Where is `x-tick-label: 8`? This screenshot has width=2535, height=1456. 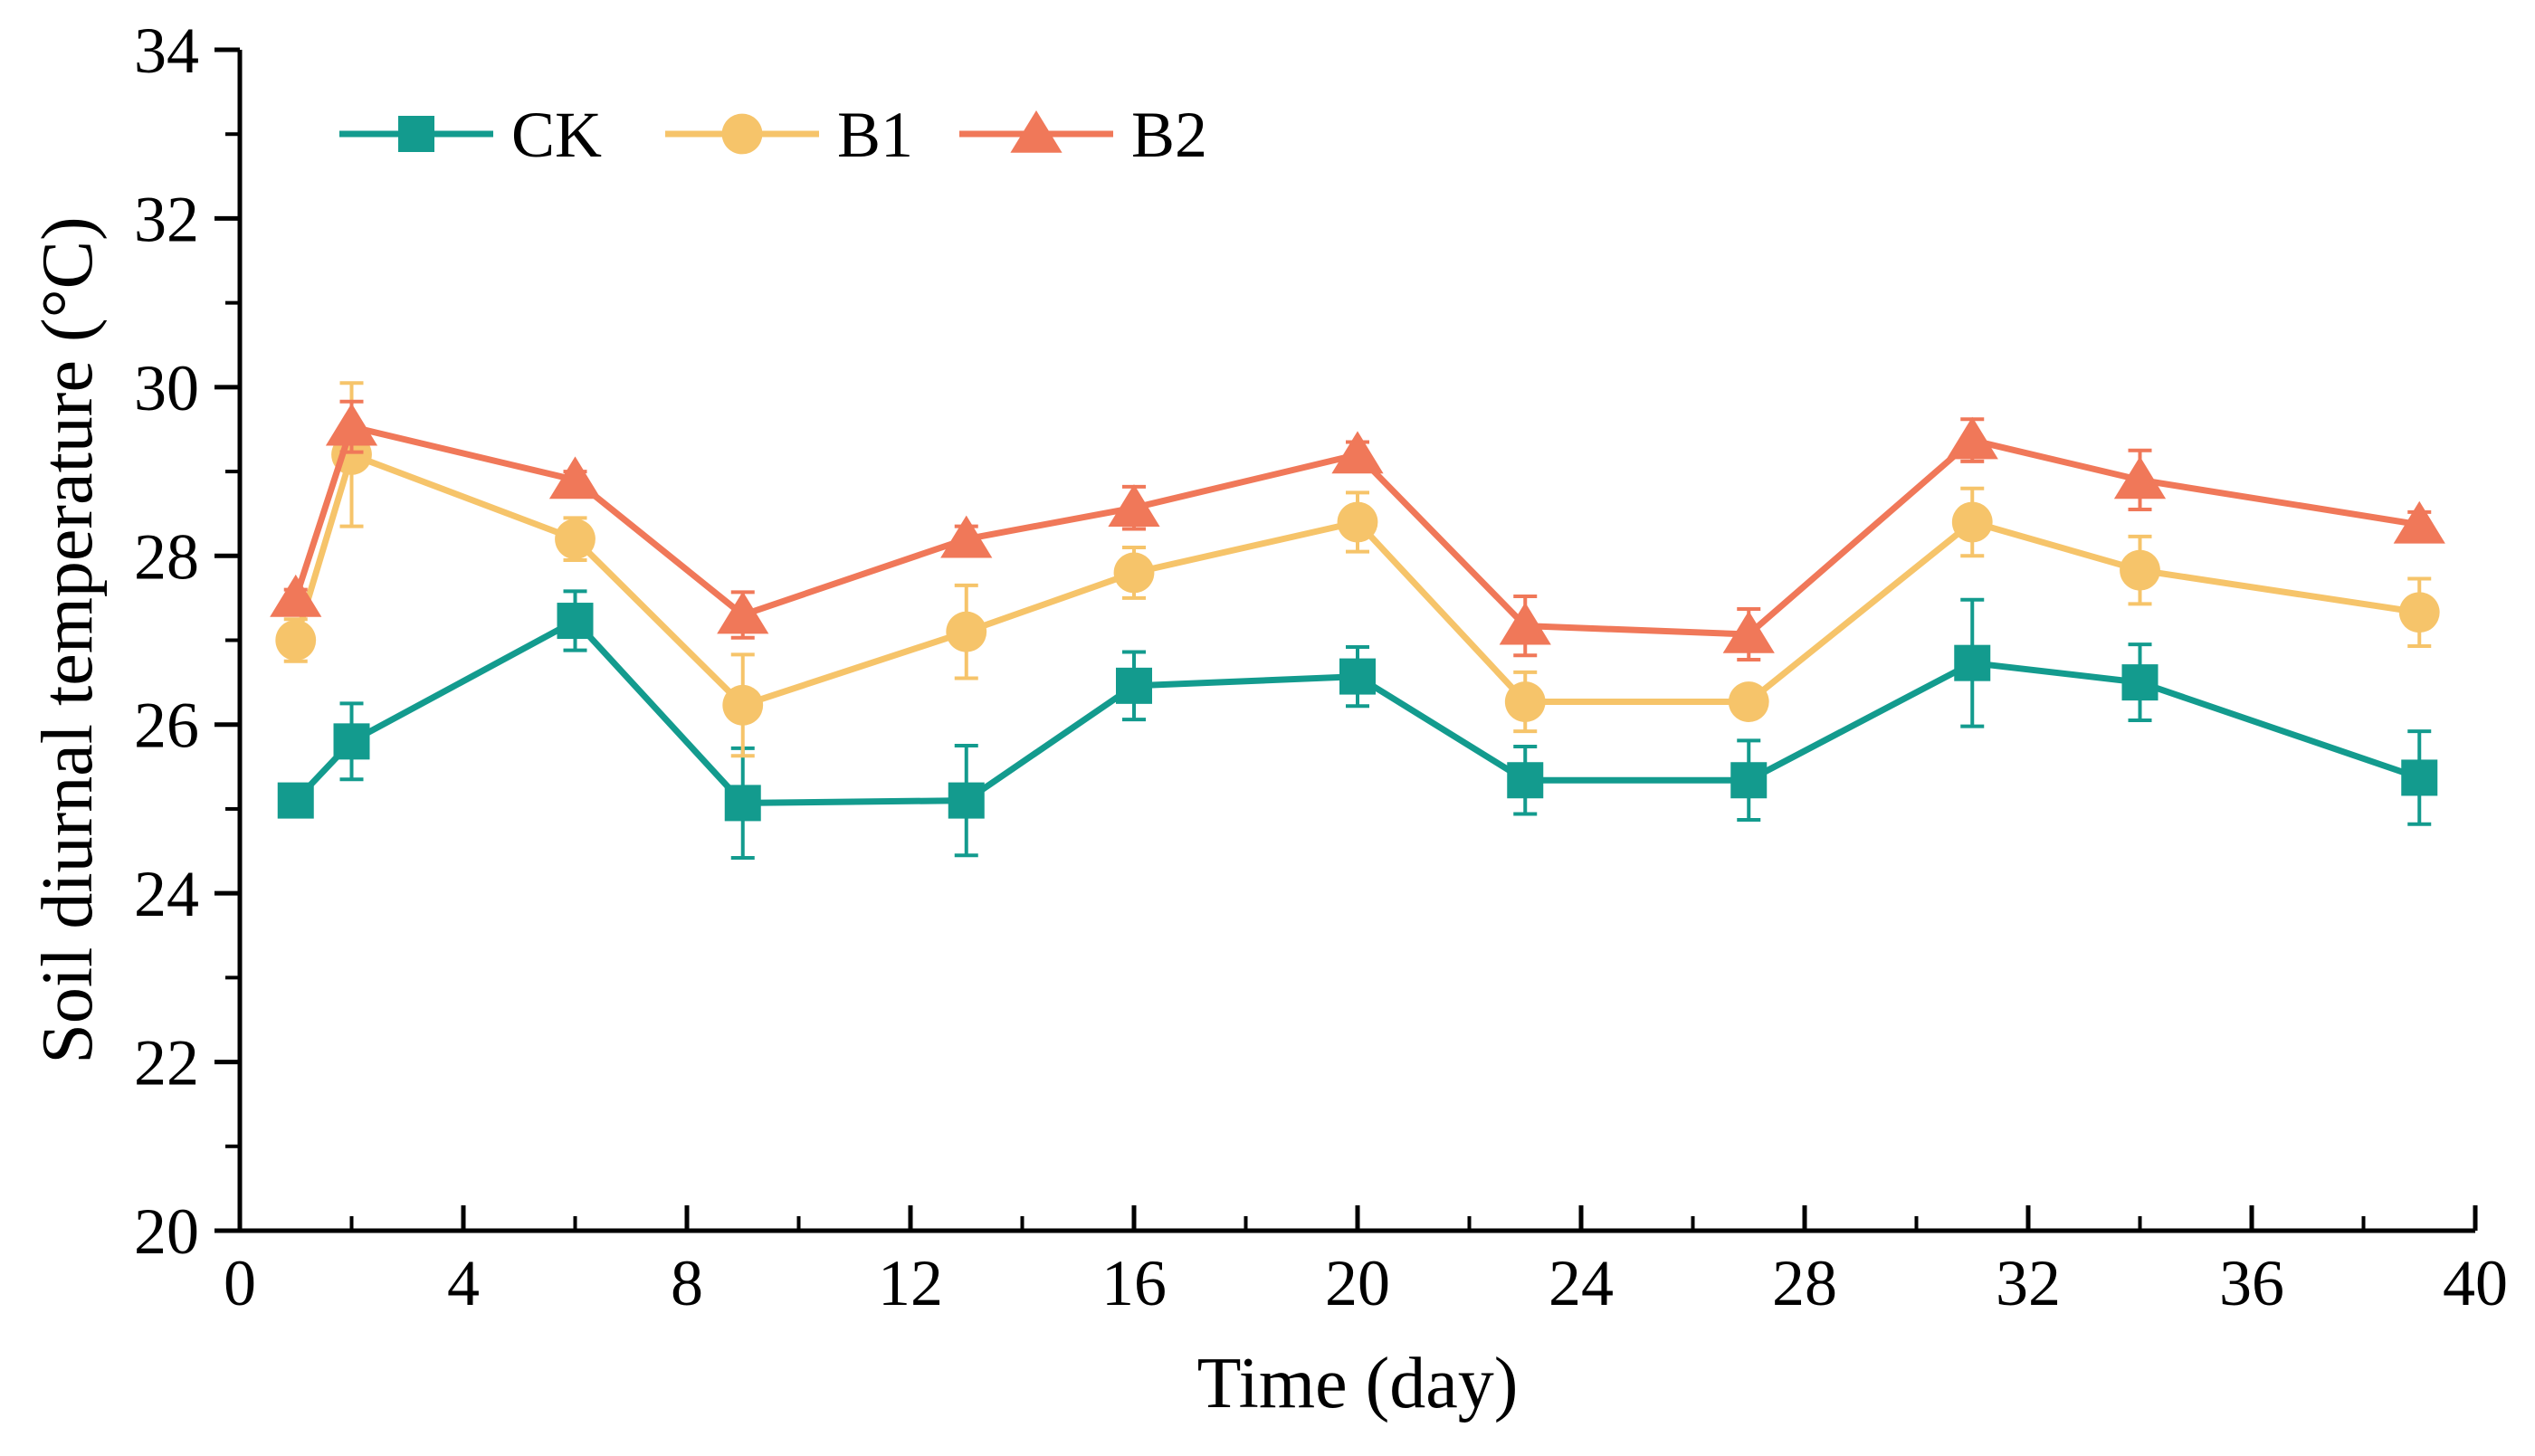
x-tick-label: 8 is located at coordinates (687, 1283).